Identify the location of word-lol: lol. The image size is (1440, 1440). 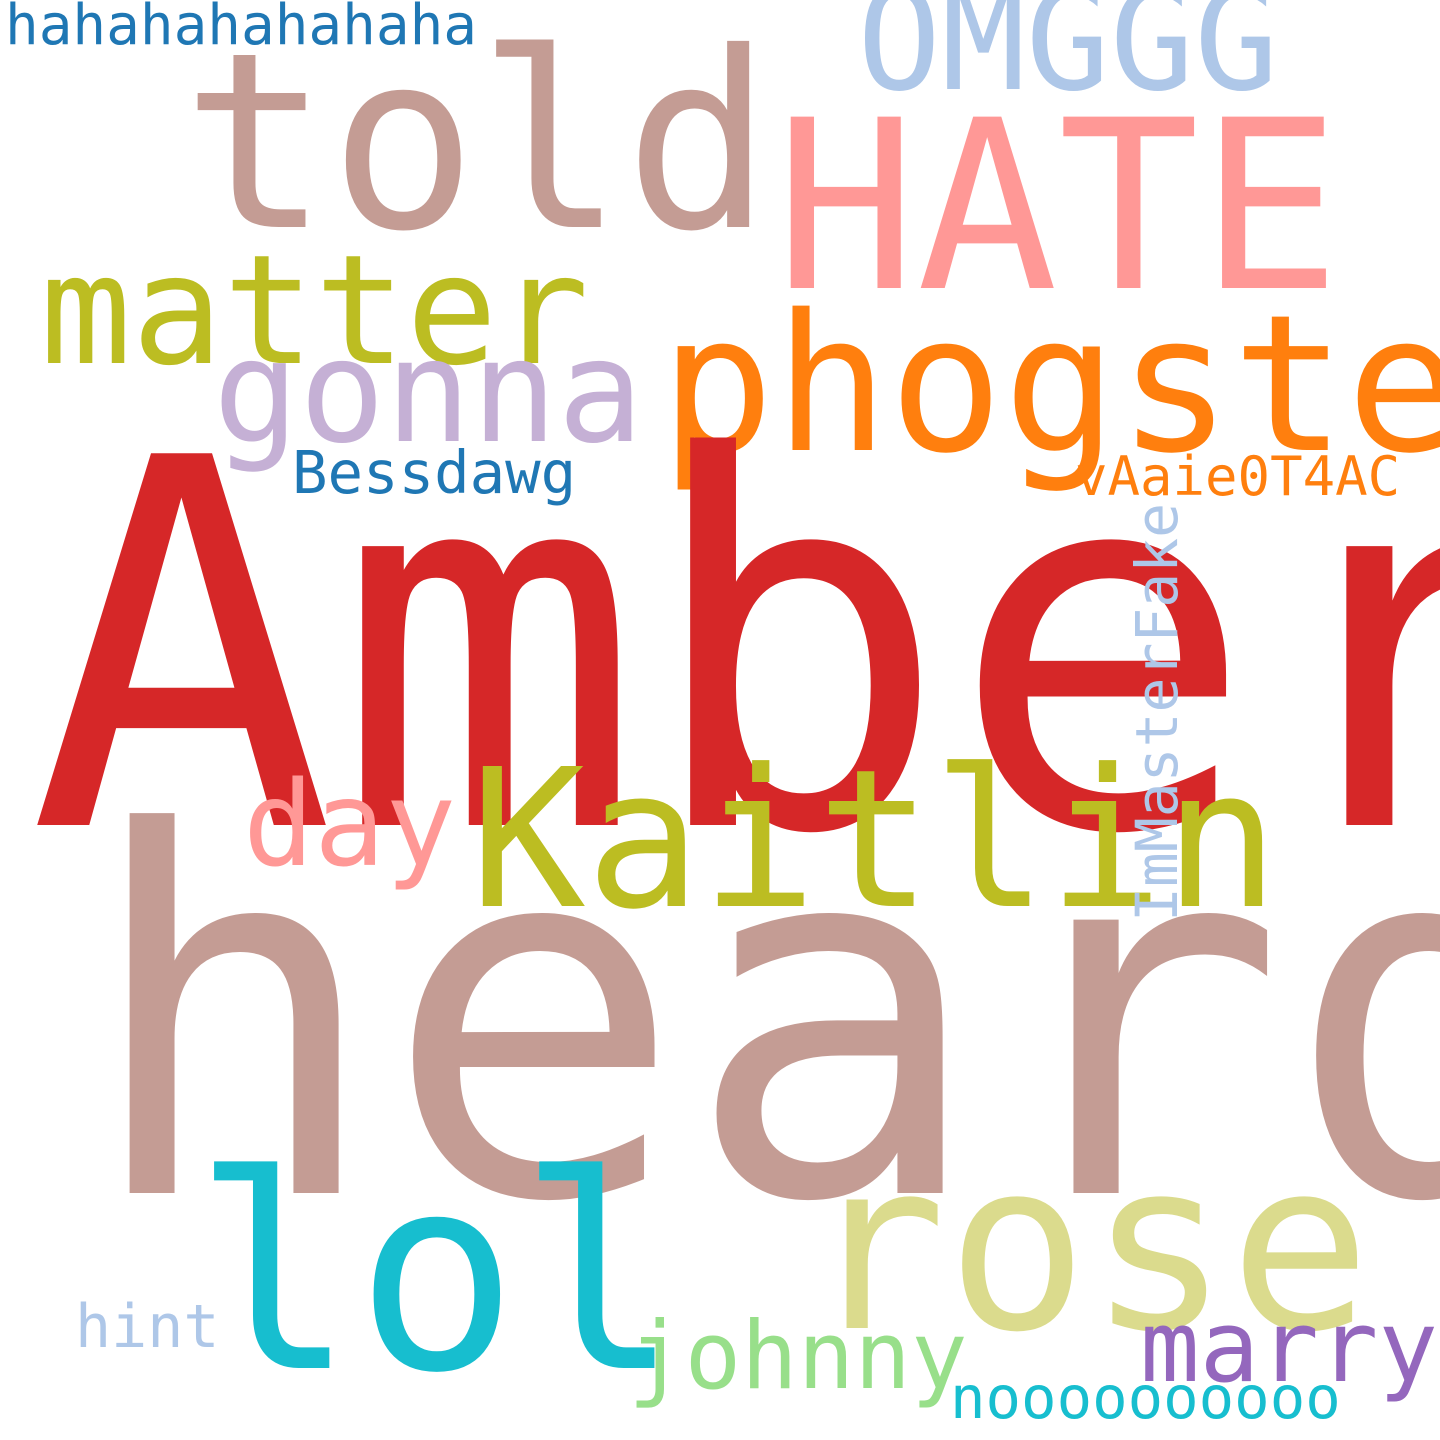
(437, 1274).